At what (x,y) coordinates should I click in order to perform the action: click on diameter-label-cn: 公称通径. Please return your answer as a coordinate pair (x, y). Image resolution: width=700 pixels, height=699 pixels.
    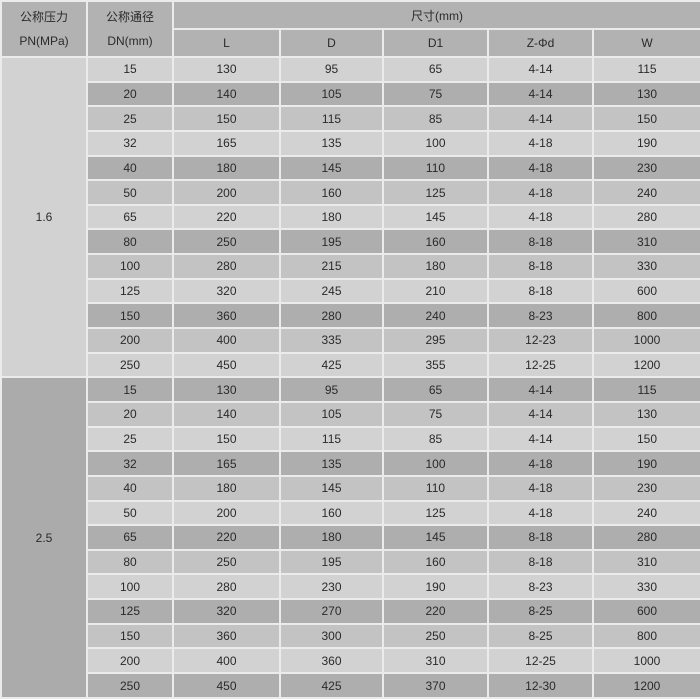
    Looking at the image, I should click on (129, 17).